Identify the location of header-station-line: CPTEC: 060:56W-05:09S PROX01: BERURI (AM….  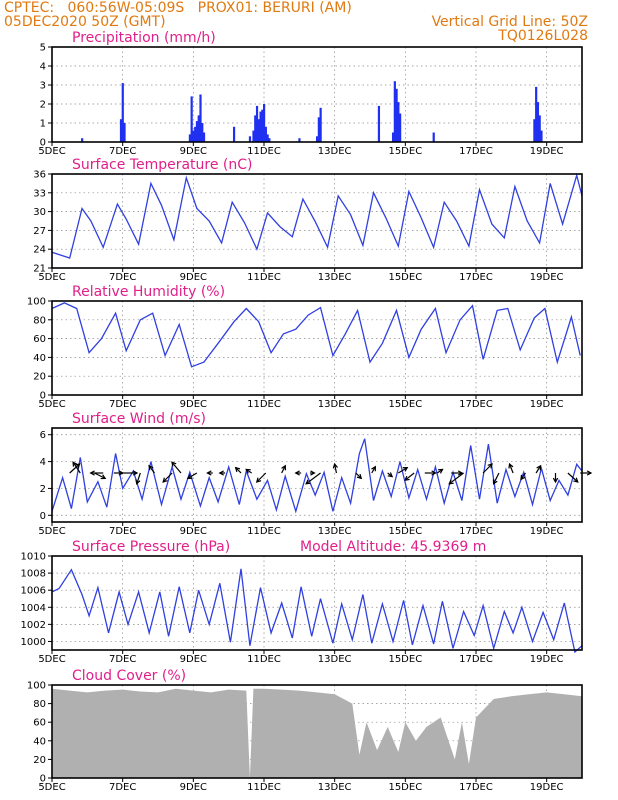
(178, 8).